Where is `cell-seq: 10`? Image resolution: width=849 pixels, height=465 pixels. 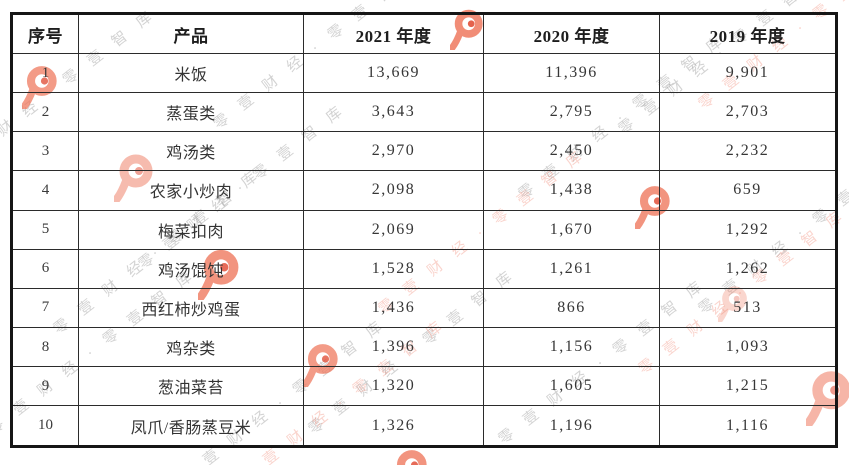
cell-seq: 10 is located at coordinates (45, 426).